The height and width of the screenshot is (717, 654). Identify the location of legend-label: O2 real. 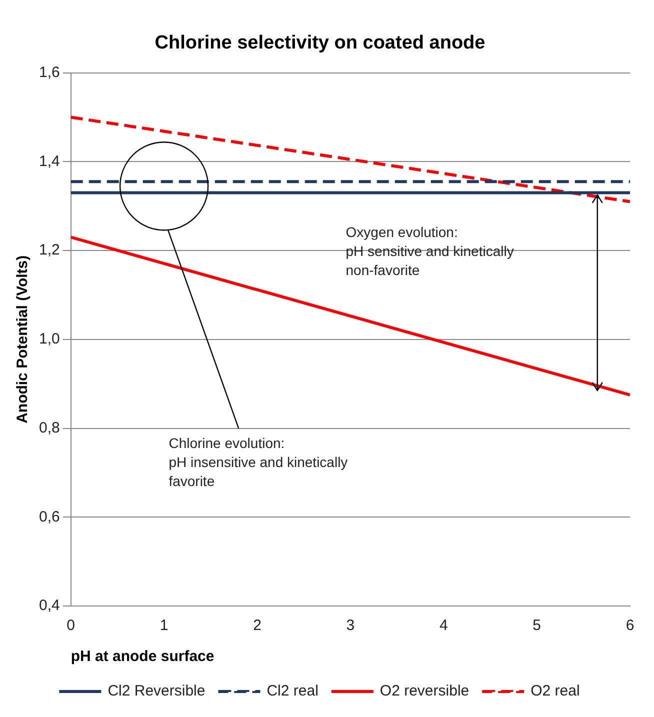
(555, 691).